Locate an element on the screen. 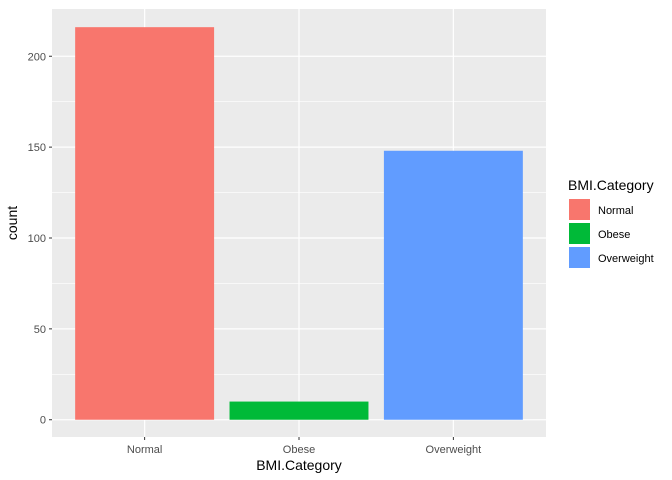 Image resolution: width=672 pixels, height=480 pixels. y-tick-label: 0 is located at coordinates (43, 421).